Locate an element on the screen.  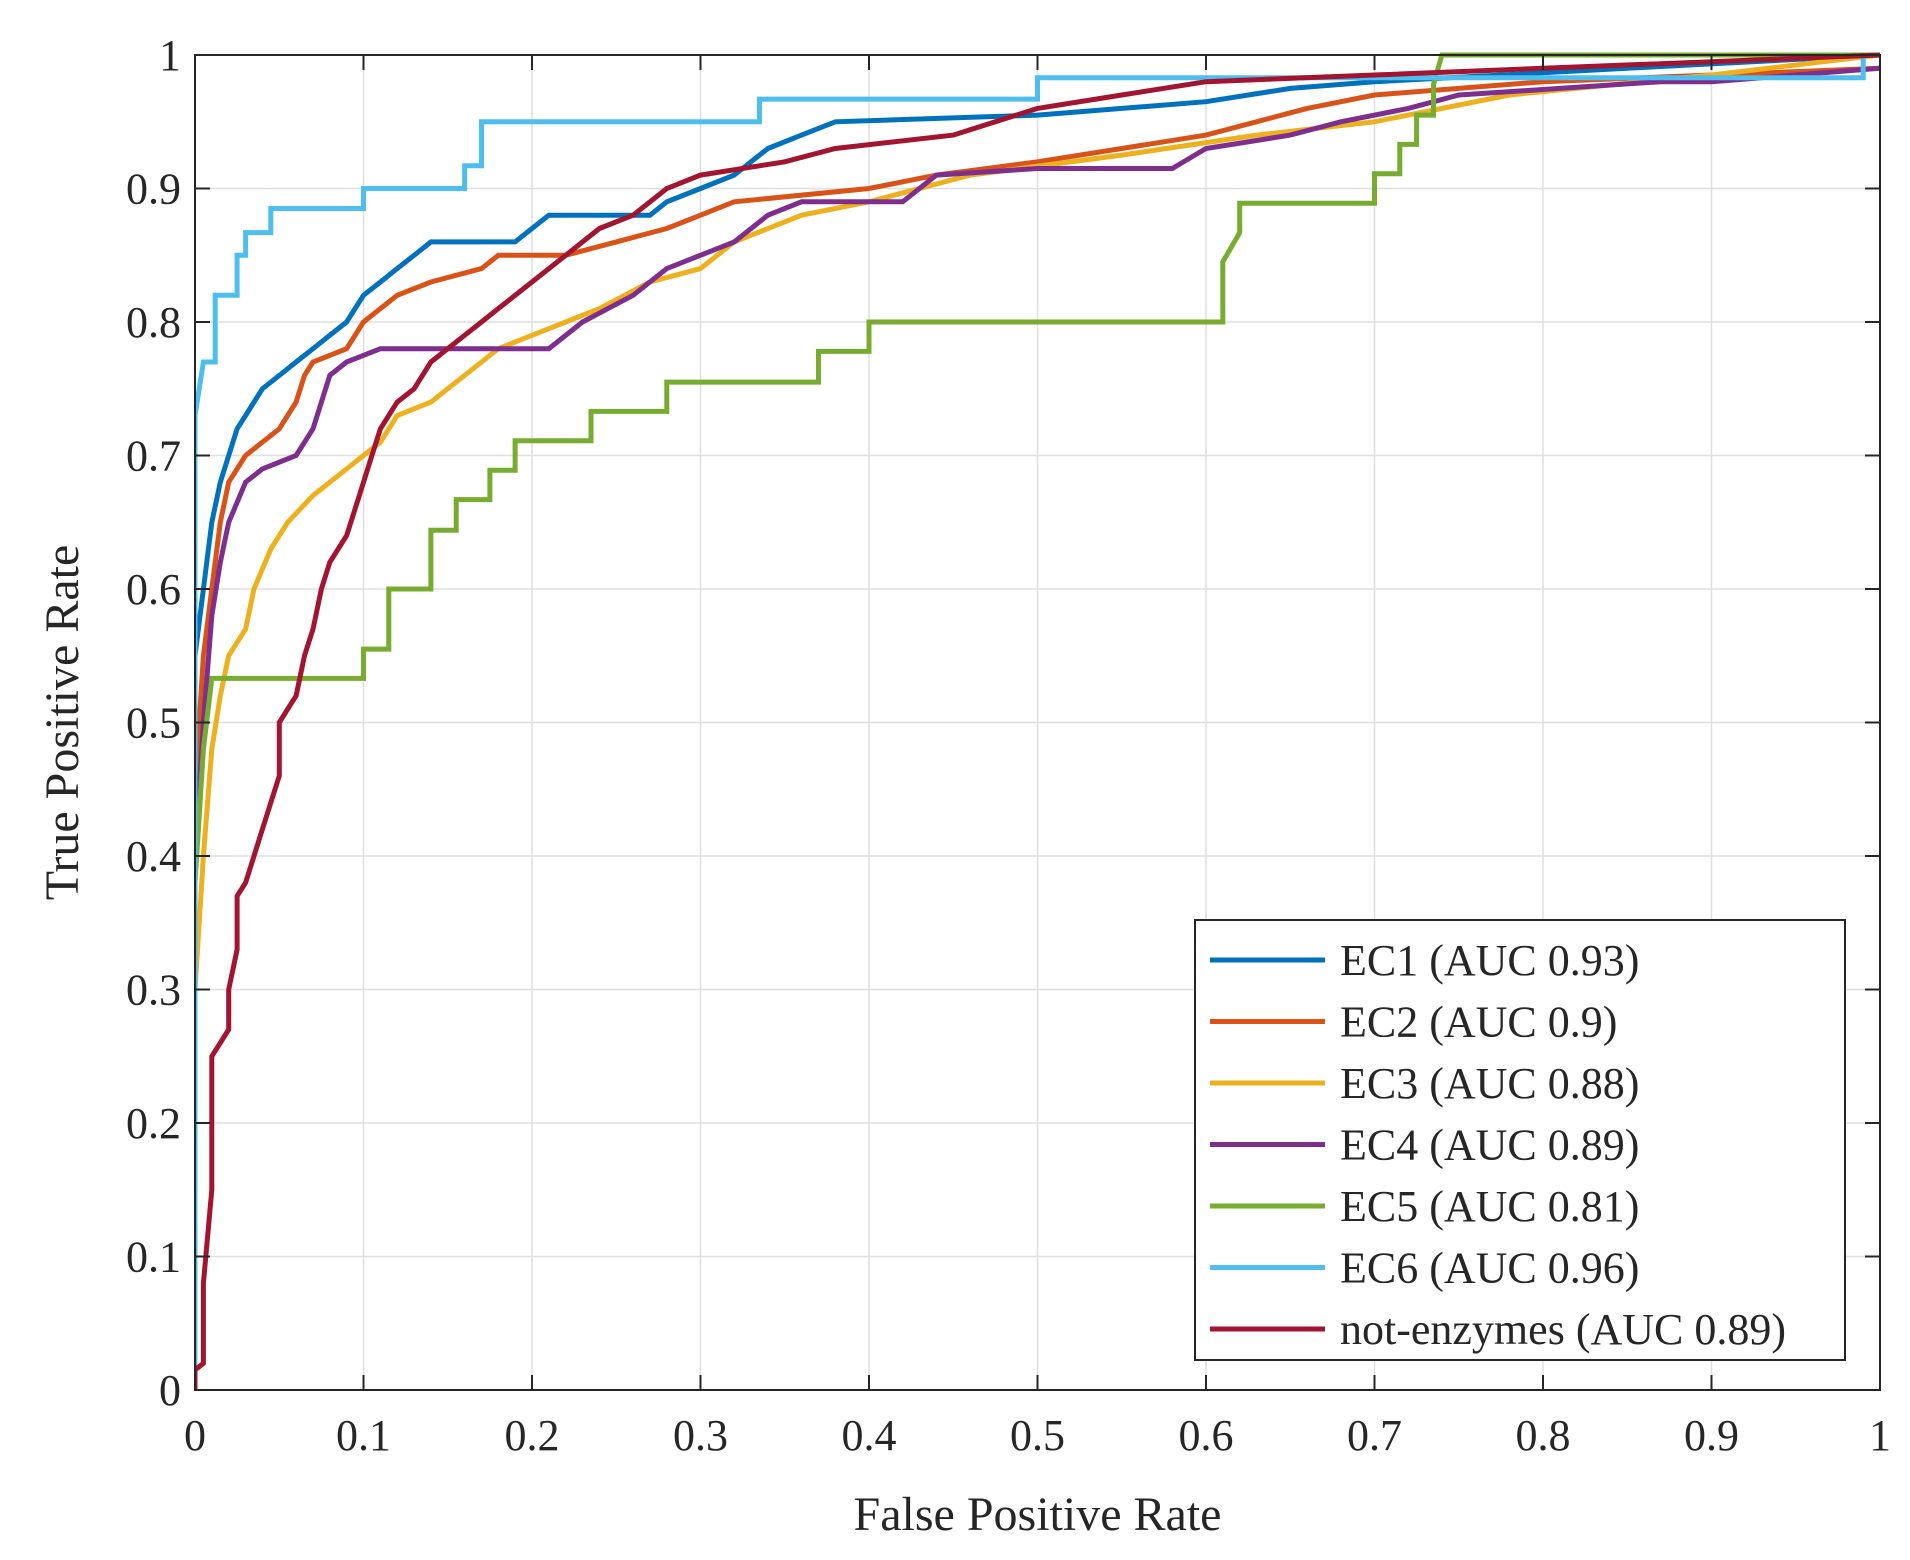
legend-box is located at coordinates (1520, 1140).